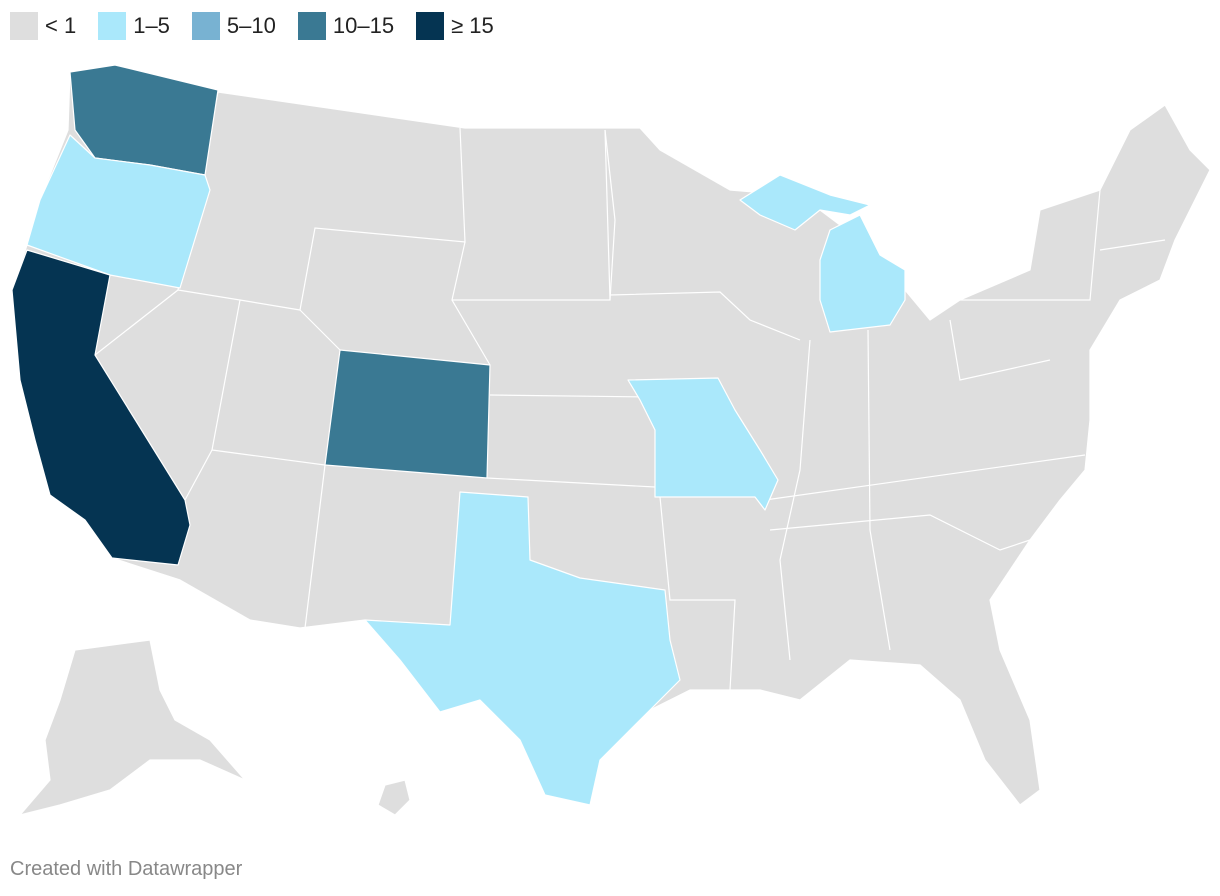  I want to click on legend-item: 5–10, so click(233, 26).